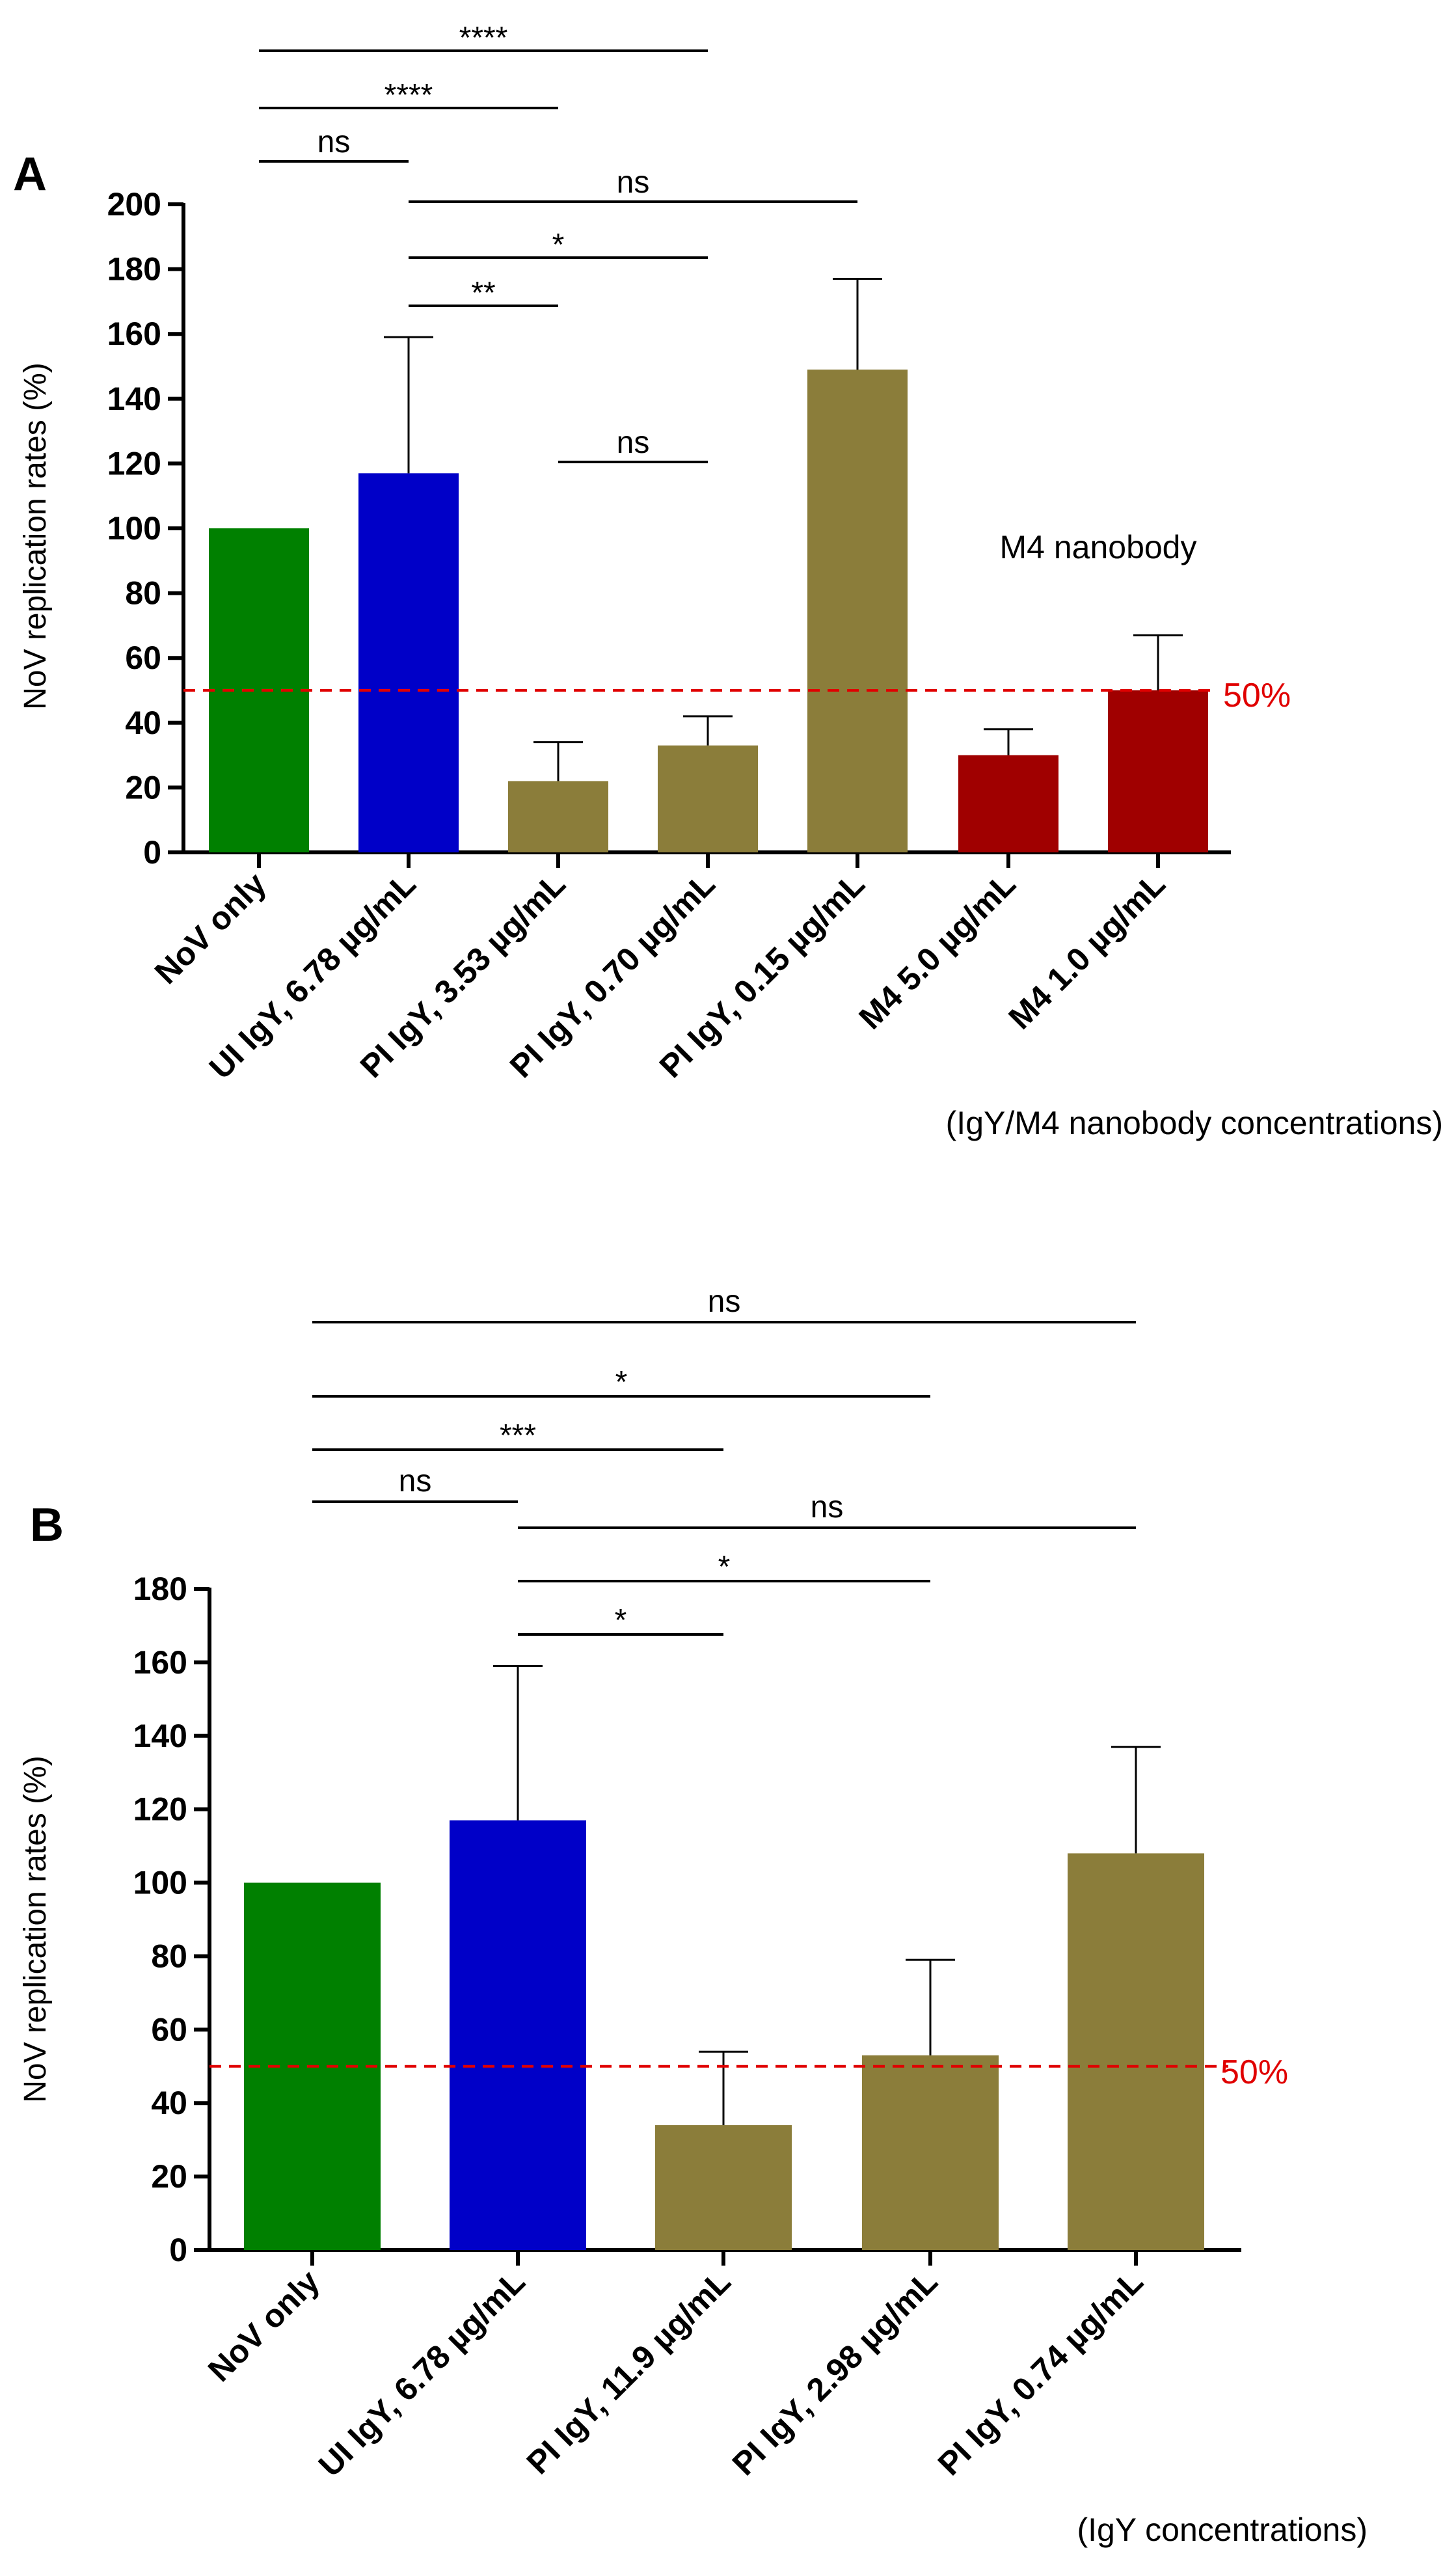 This screenshot has height=2561, width=1456. Describe the element at coordinates (134, 269) in the screenshot. I see `panel-a-y-tick-label: 180` at that location.